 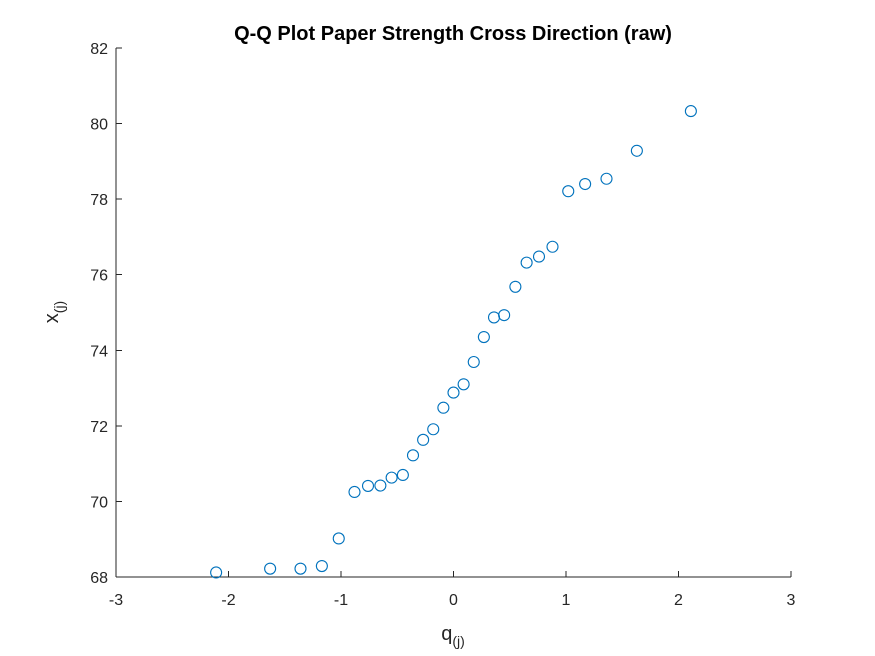 I want to click on x-tick-label: 2, so click(x=678, y=600).